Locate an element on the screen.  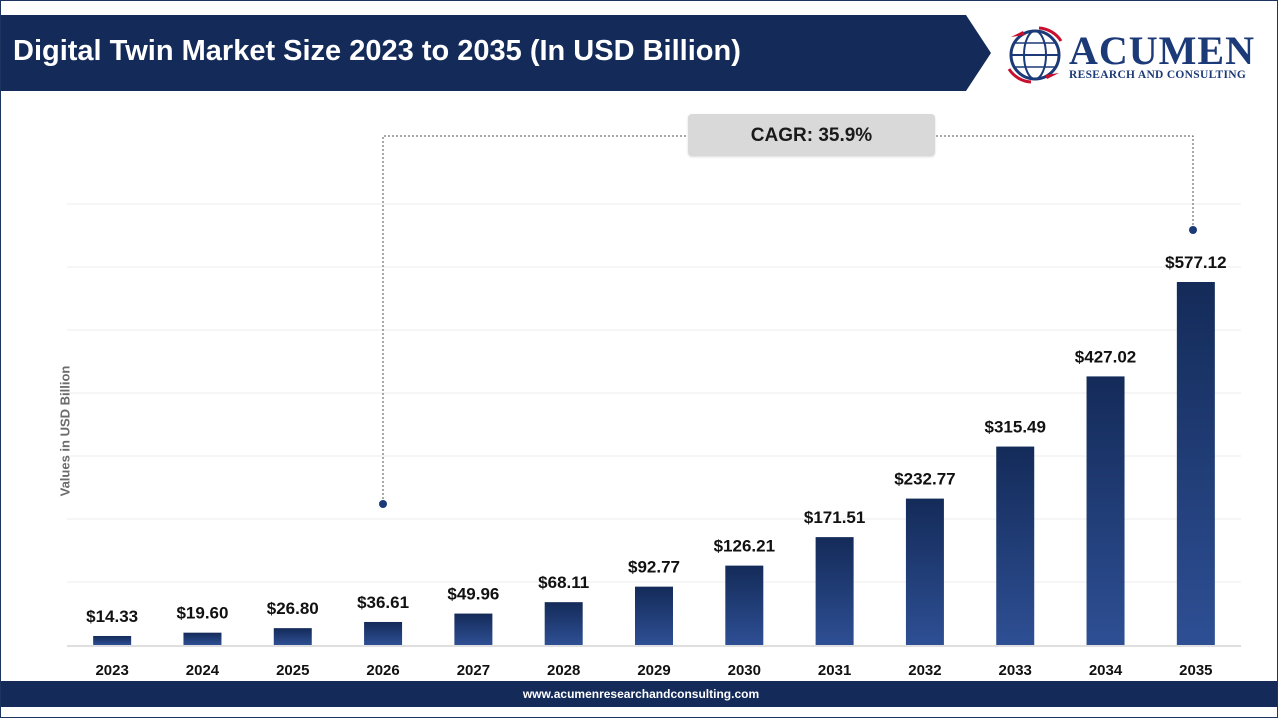
data-label-2029: $92.77 is located at coordinates (654, 567).